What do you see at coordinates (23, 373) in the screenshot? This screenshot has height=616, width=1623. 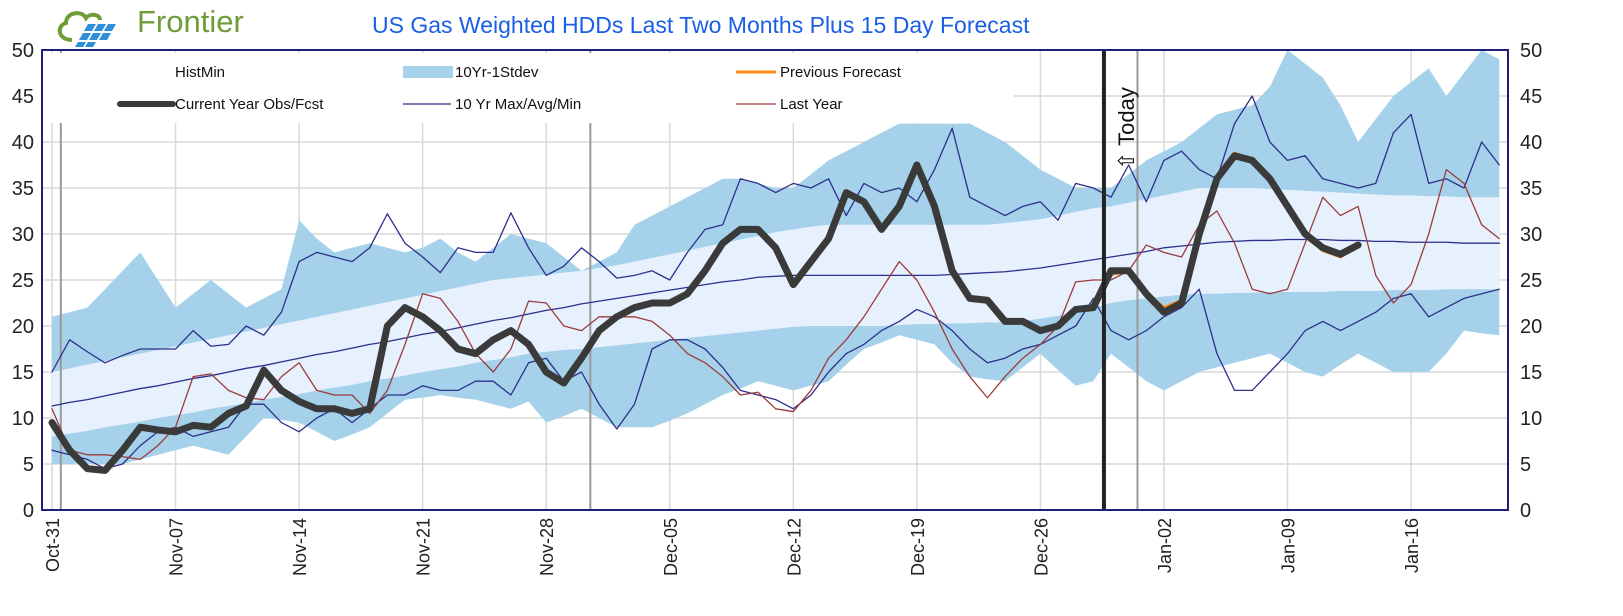 I see `y-tick-label-left: 15` at bounding box center [23, 373].